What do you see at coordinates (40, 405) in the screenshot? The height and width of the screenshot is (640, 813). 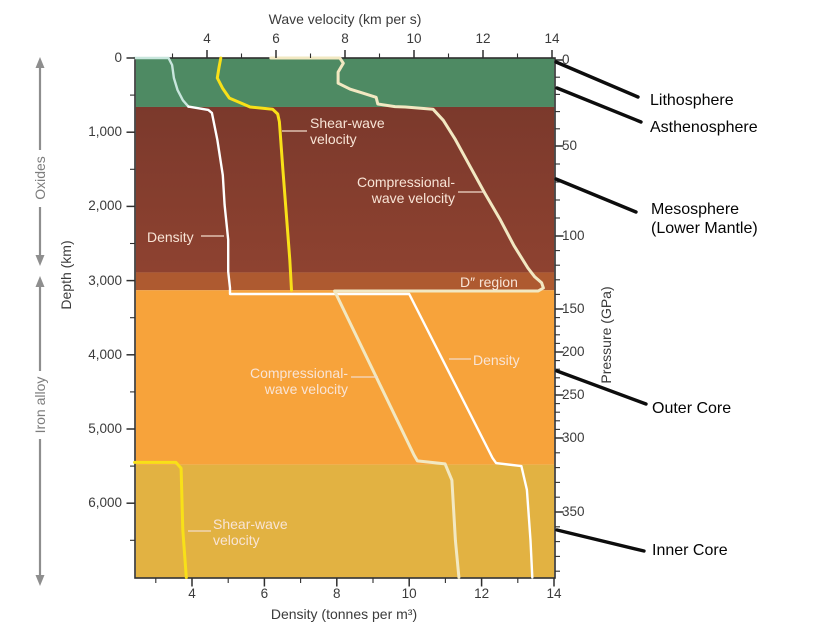 I see `iron-alloy-label: Iron alloy` at bounding box center [40, 405].